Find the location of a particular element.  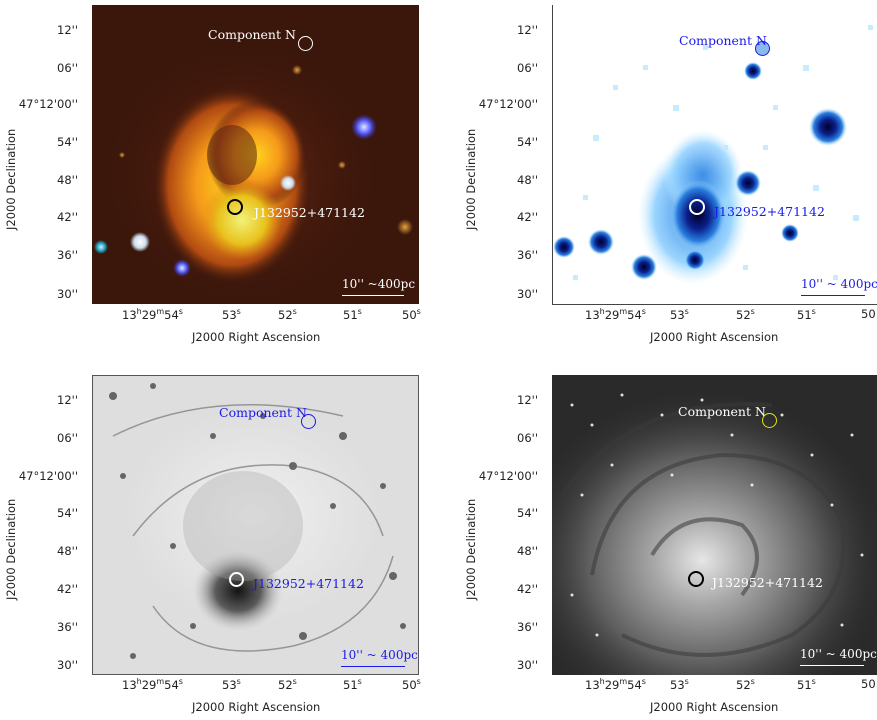

blue-image-drawing is located at coordinates (713, 155).